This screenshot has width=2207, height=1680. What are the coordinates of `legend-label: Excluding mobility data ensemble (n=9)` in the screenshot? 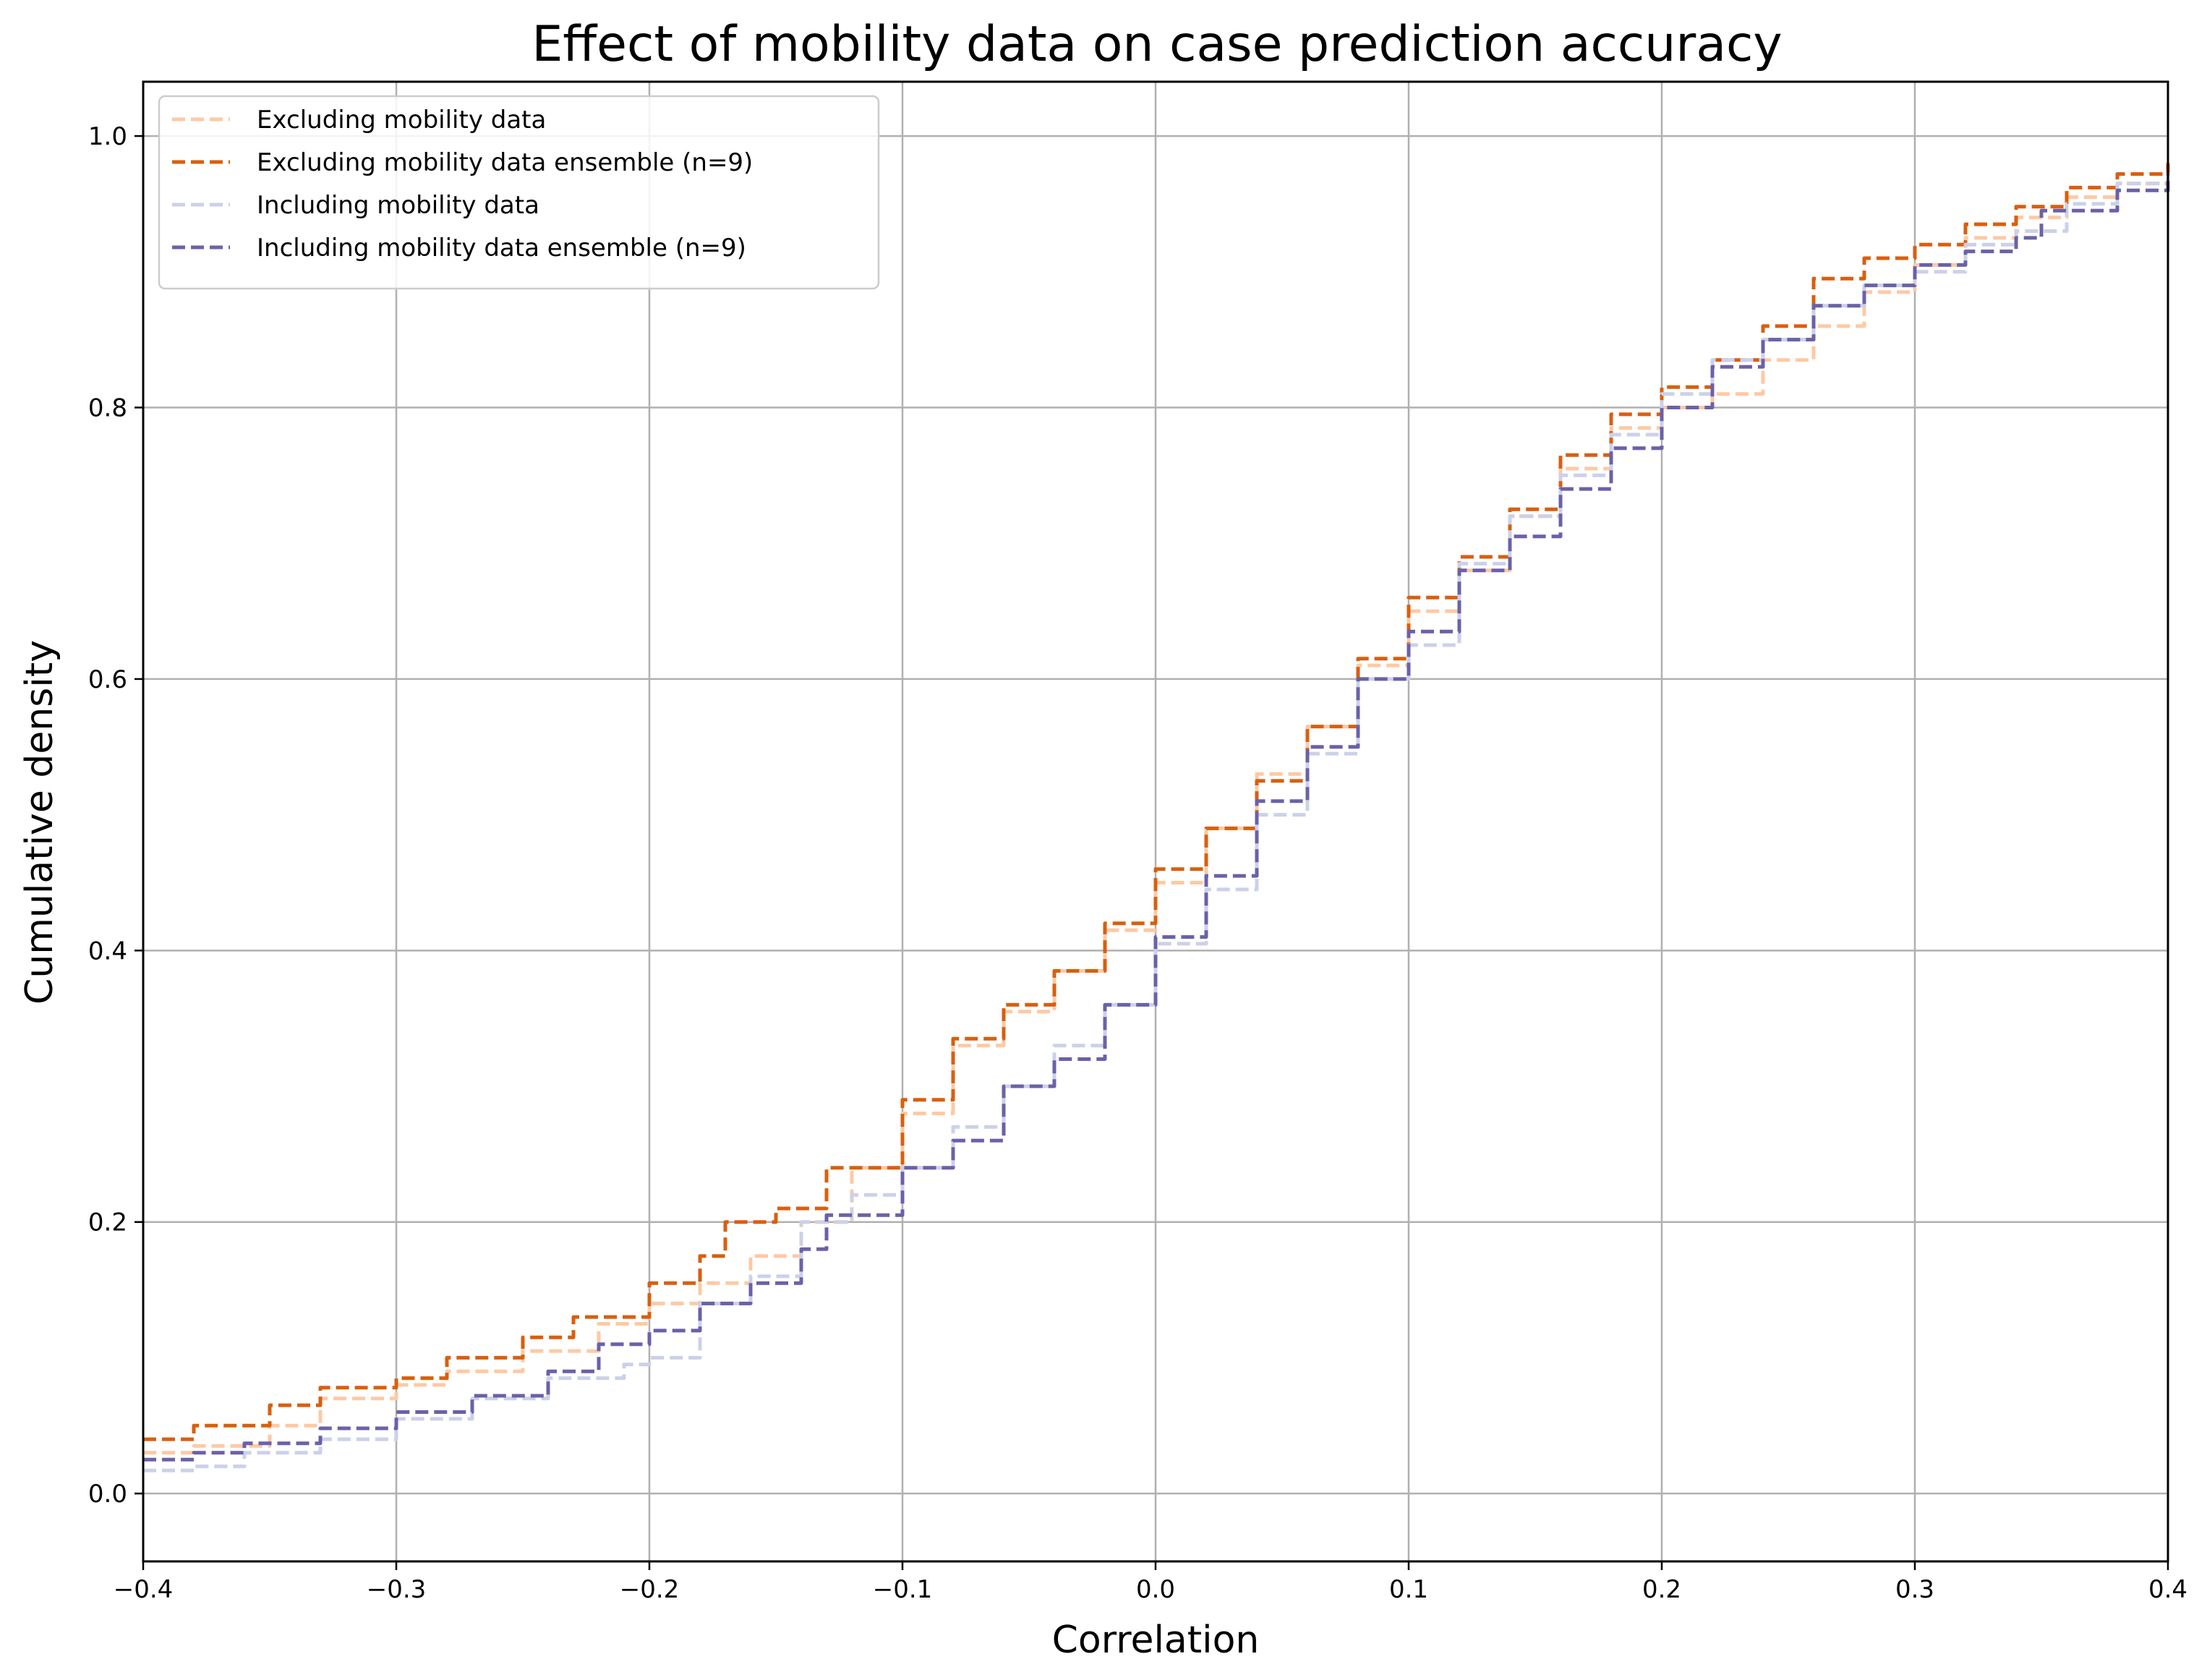 It's located at (505, 162).